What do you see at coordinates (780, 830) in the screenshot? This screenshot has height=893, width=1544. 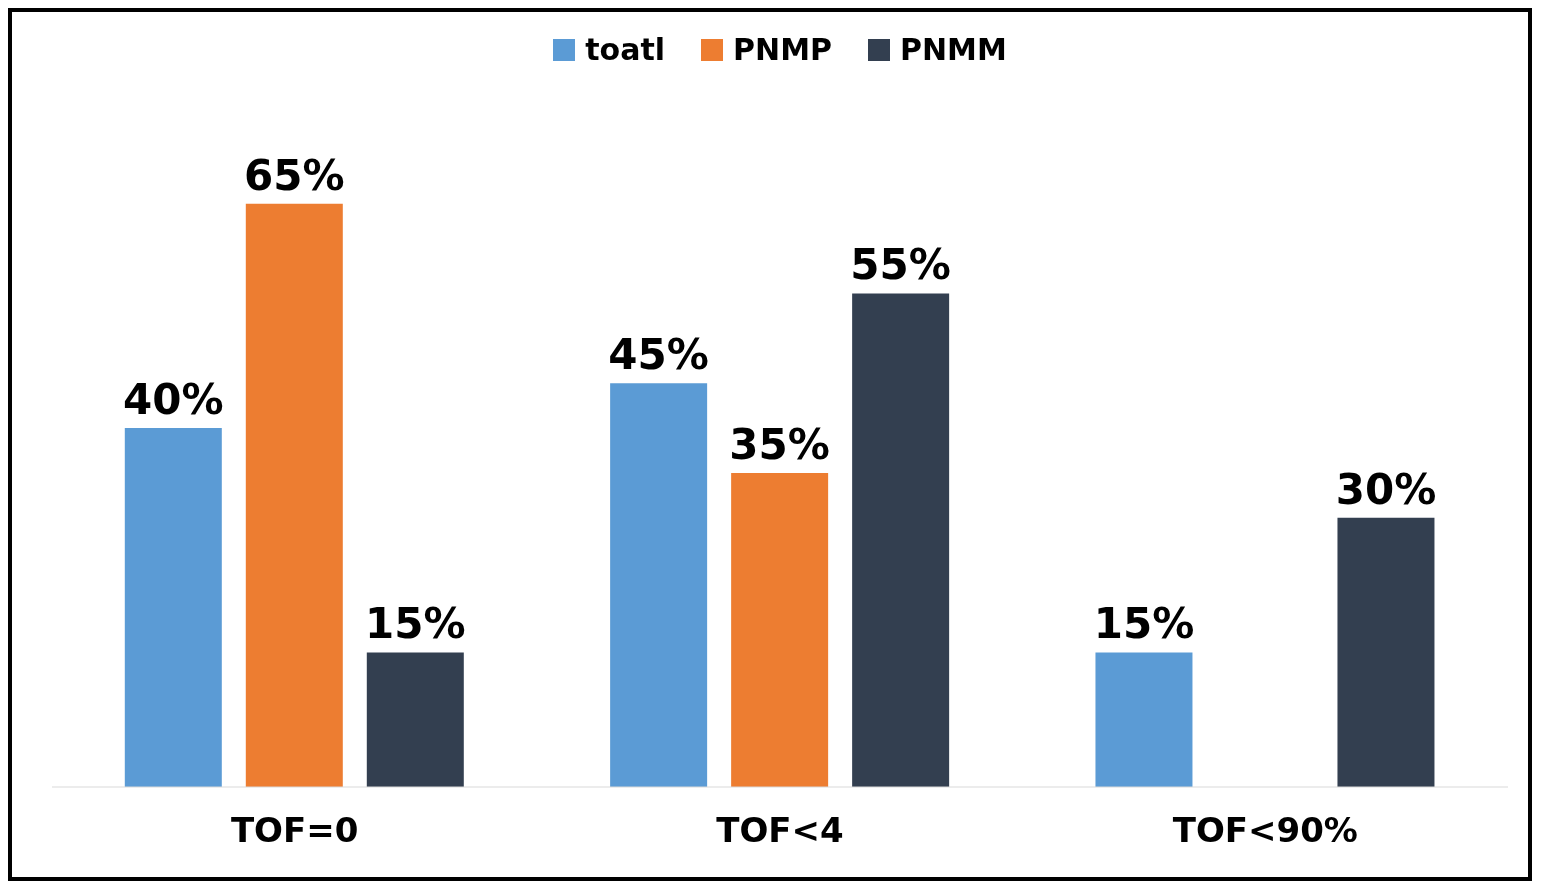 I see `x-tick-label: TOF<4` at bounding box center [780, 830].